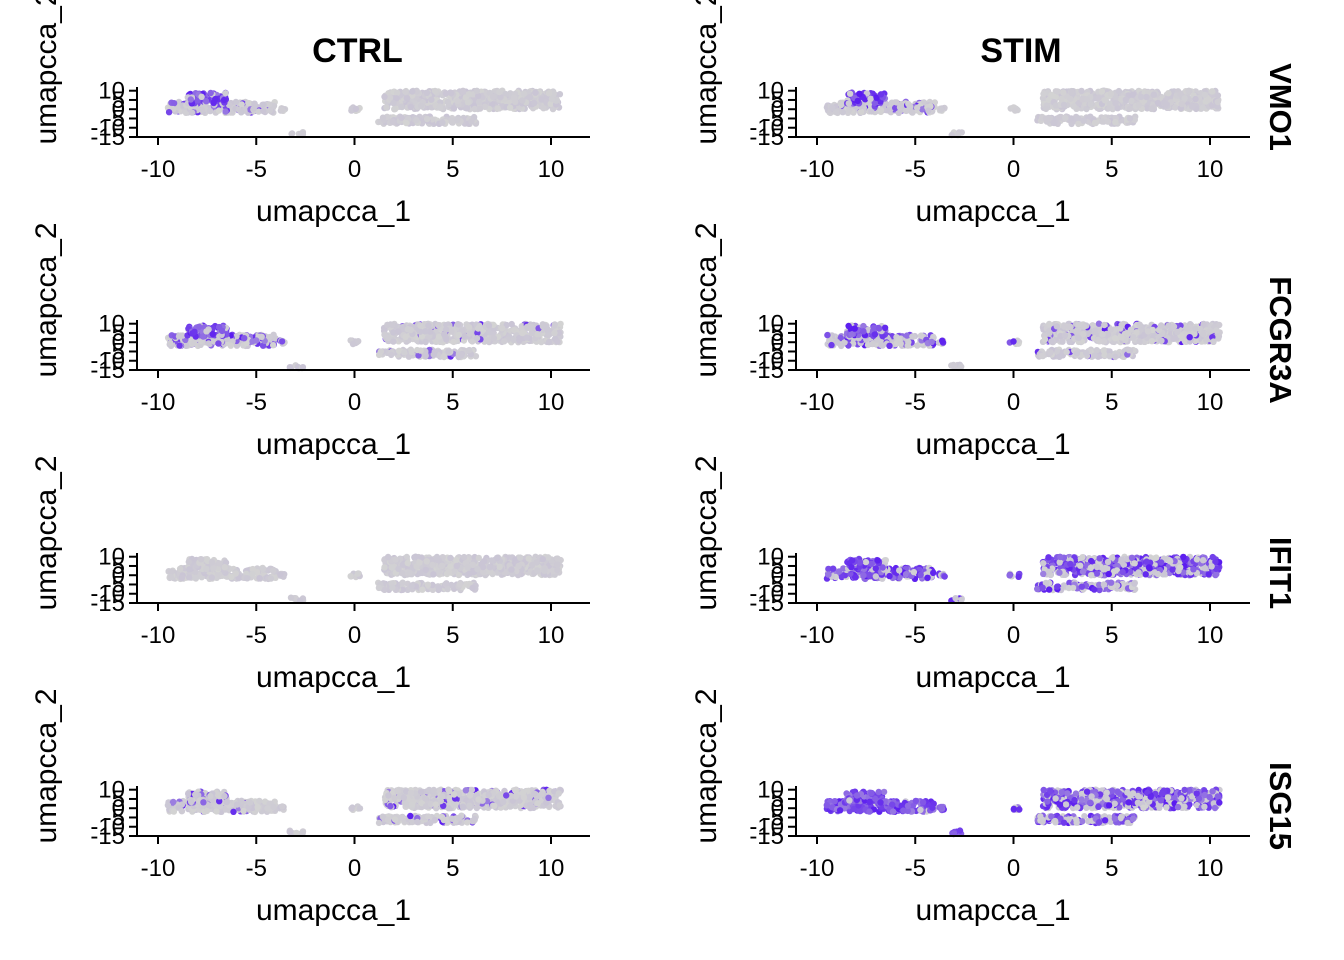  What do you see at coordinates (46, 532) in the screenshot?
I see `y-axis-title: umapcca_2` at bounding box center [46, 532].